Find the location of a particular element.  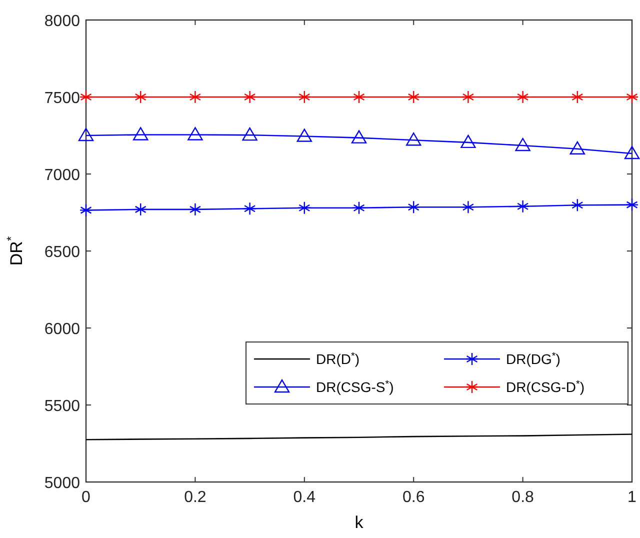

x-tick-label: 0 is located at coordinates (86, 497).